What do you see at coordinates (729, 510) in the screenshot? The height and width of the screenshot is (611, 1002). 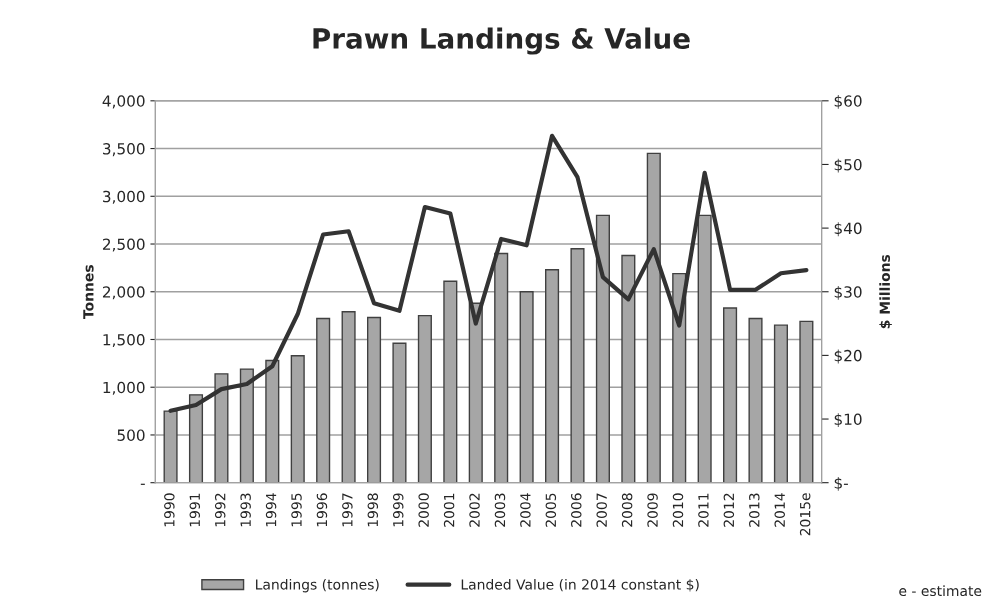 I see `x-tick-label: 2012` at bounding box center [729, 510].